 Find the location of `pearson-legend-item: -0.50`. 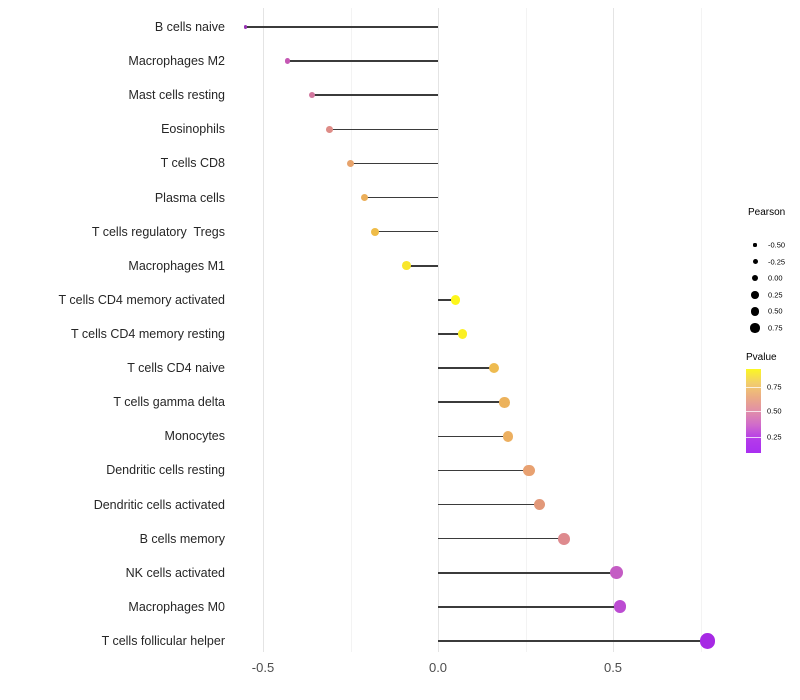

pearson-legend-item: -0.50 is located at coordinates (767, 245).